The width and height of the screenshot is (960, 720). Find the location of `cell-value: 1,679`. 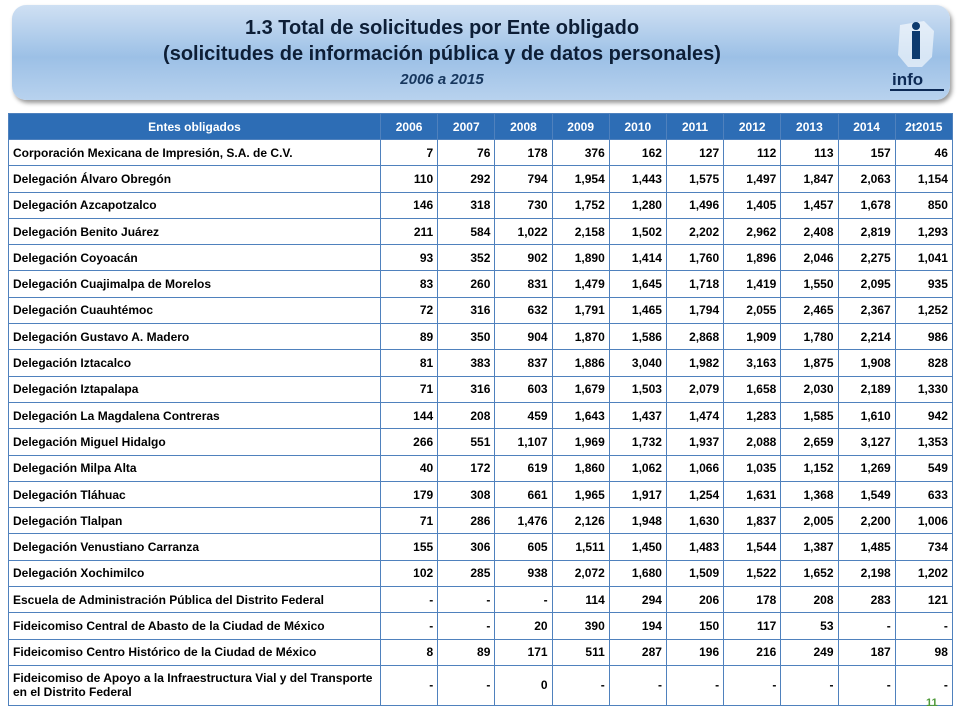

cell-value: 1,679 is located at coordinates (580, 389).